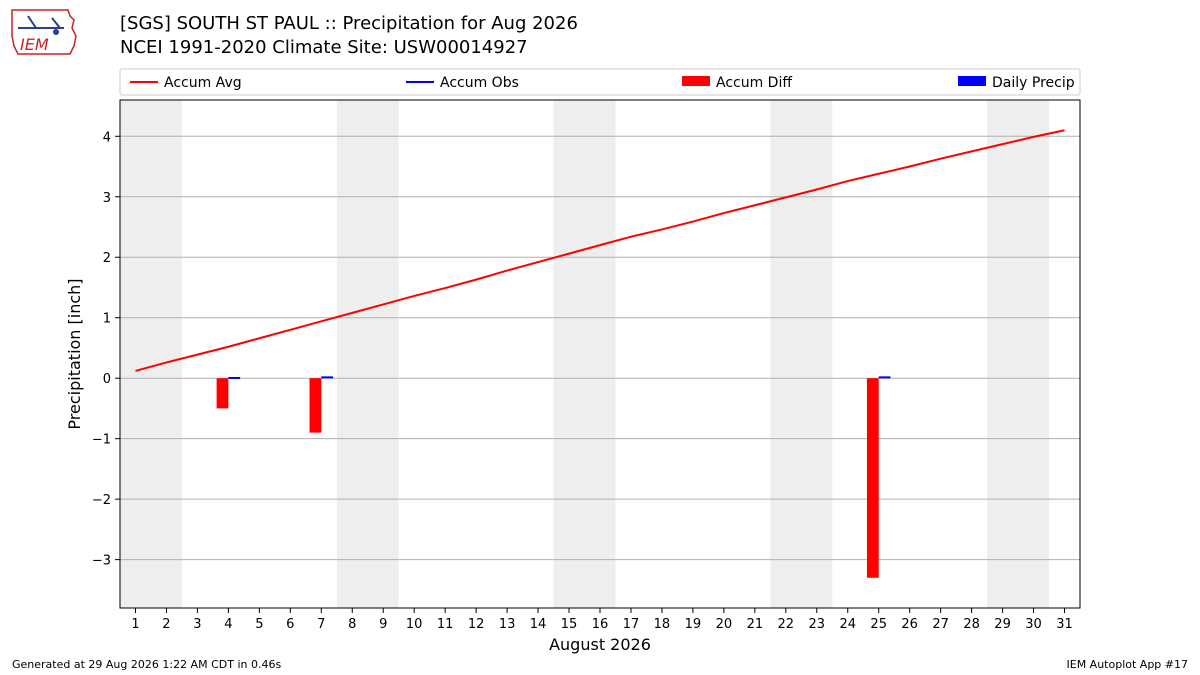 The height and width of the screenshot is (675, 1200). I want to click on y-tick-label: 0, so click(107, 379).